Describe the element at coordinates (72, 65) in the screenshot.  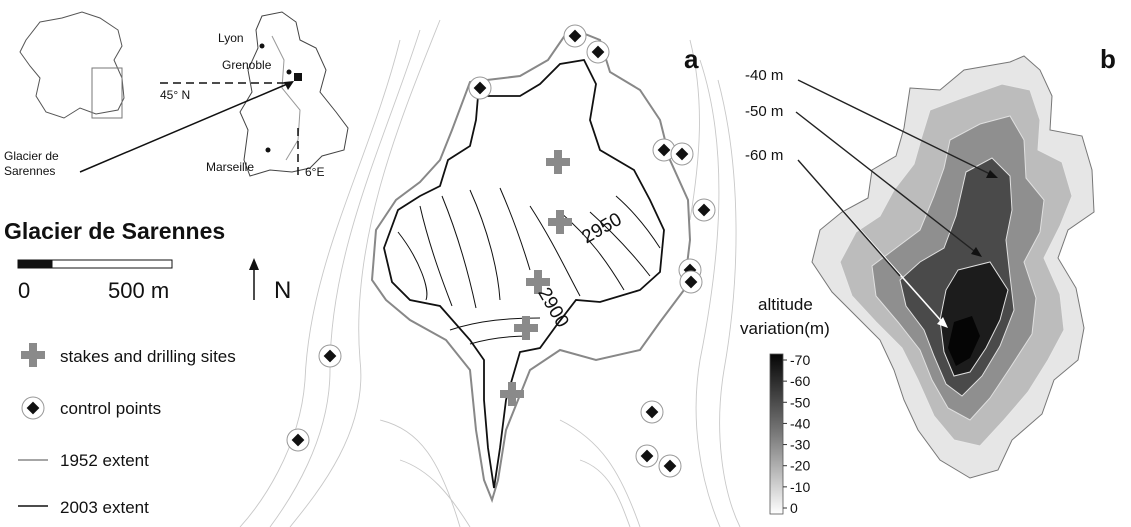
I see `france-outline` at that location.